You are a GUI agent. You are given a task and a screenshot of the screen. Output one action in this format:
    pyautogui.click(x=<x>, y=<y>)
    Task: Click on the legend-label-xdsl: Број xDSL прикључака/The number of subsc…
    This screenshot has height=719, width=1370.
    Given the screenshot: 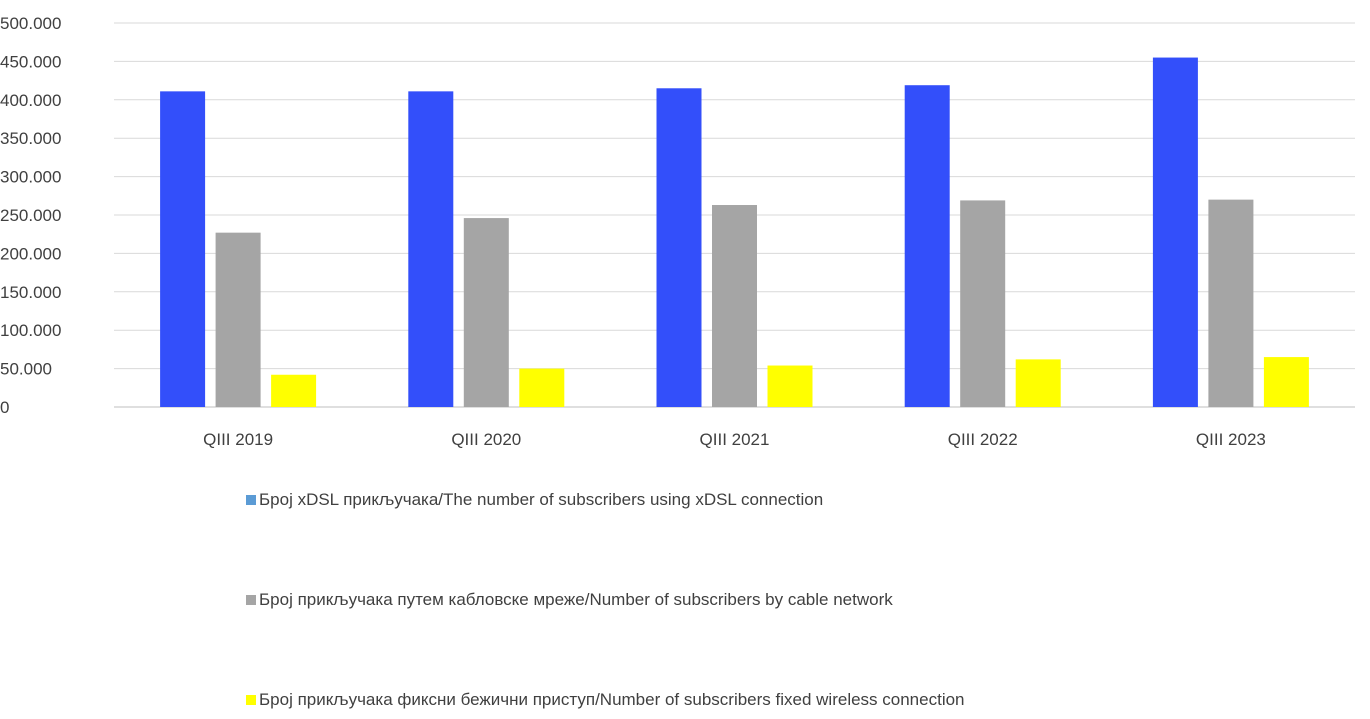 What is the action you would take?
    pyautogui.click(x=541, y=499)
    